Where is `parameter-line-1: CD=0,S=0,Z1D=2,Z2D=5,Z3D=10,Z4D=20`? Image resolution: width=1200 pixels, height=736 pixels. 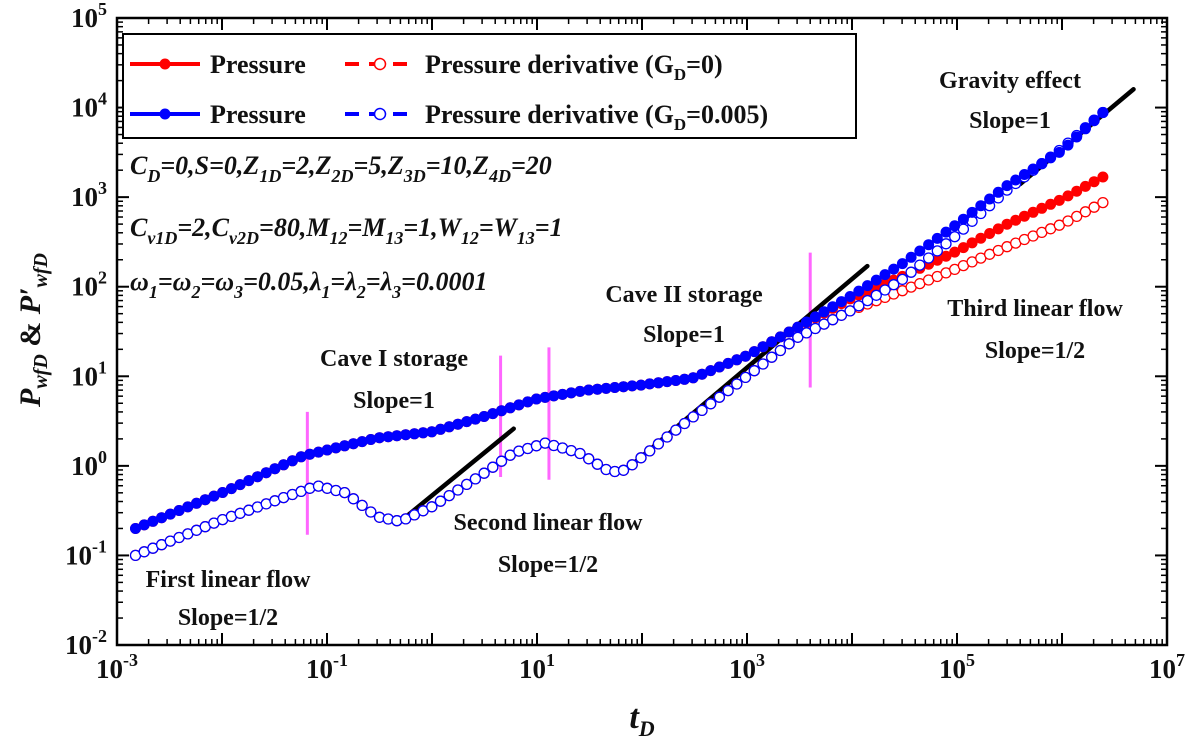 parameter-line-1: CD=0,S=0,Z1D=2,Z2D=5,Z3D=10,Z4D=20 is located at coordinates (341, 168).